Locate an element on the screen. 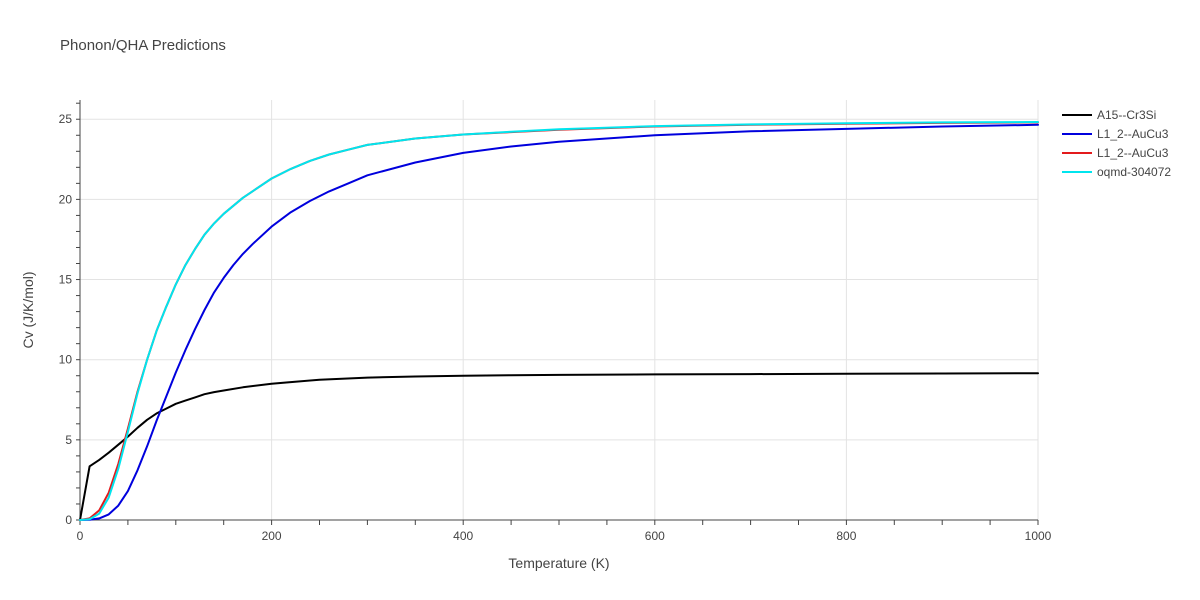  legend-label: A15--Cr3Si is located at coordinates (1126, 115).